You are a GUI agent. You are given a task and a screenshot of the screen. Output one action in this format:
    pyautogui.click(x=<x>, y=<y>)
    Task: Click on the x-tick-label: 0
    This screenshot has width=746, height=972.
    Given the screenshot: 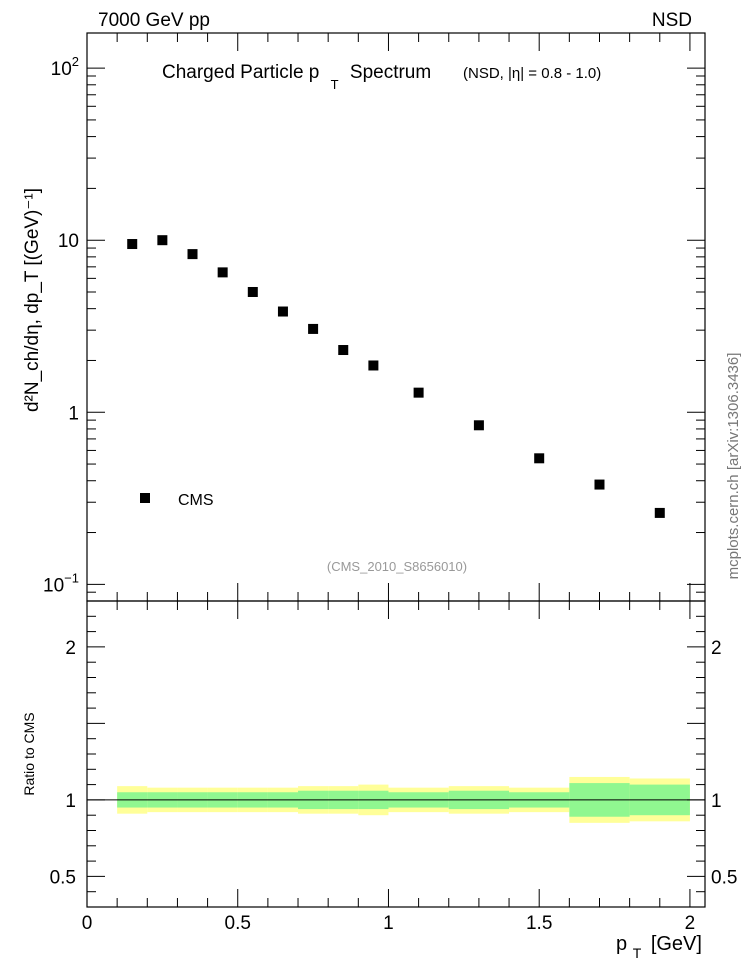 What is the action you would take?
    pyautogui.click(x=87, y=923)
    